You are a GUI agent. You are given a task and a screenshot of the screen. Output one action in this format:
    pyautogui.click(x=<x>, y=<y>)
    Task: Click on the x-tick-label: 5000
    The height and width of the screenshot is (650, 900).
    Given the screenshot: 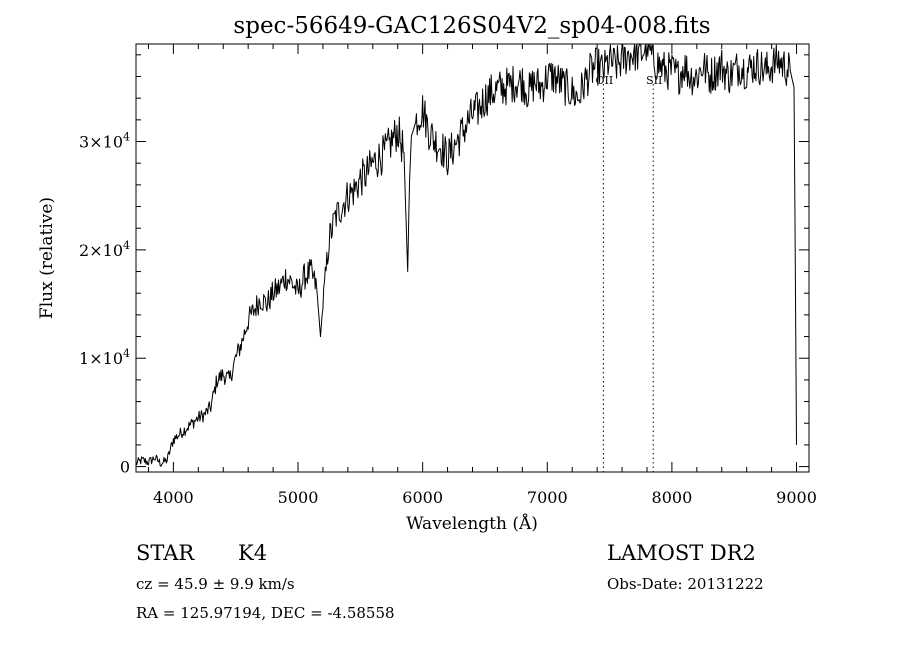 What is the action you would take?
    pyautogui.click(x=298, y=497)
    